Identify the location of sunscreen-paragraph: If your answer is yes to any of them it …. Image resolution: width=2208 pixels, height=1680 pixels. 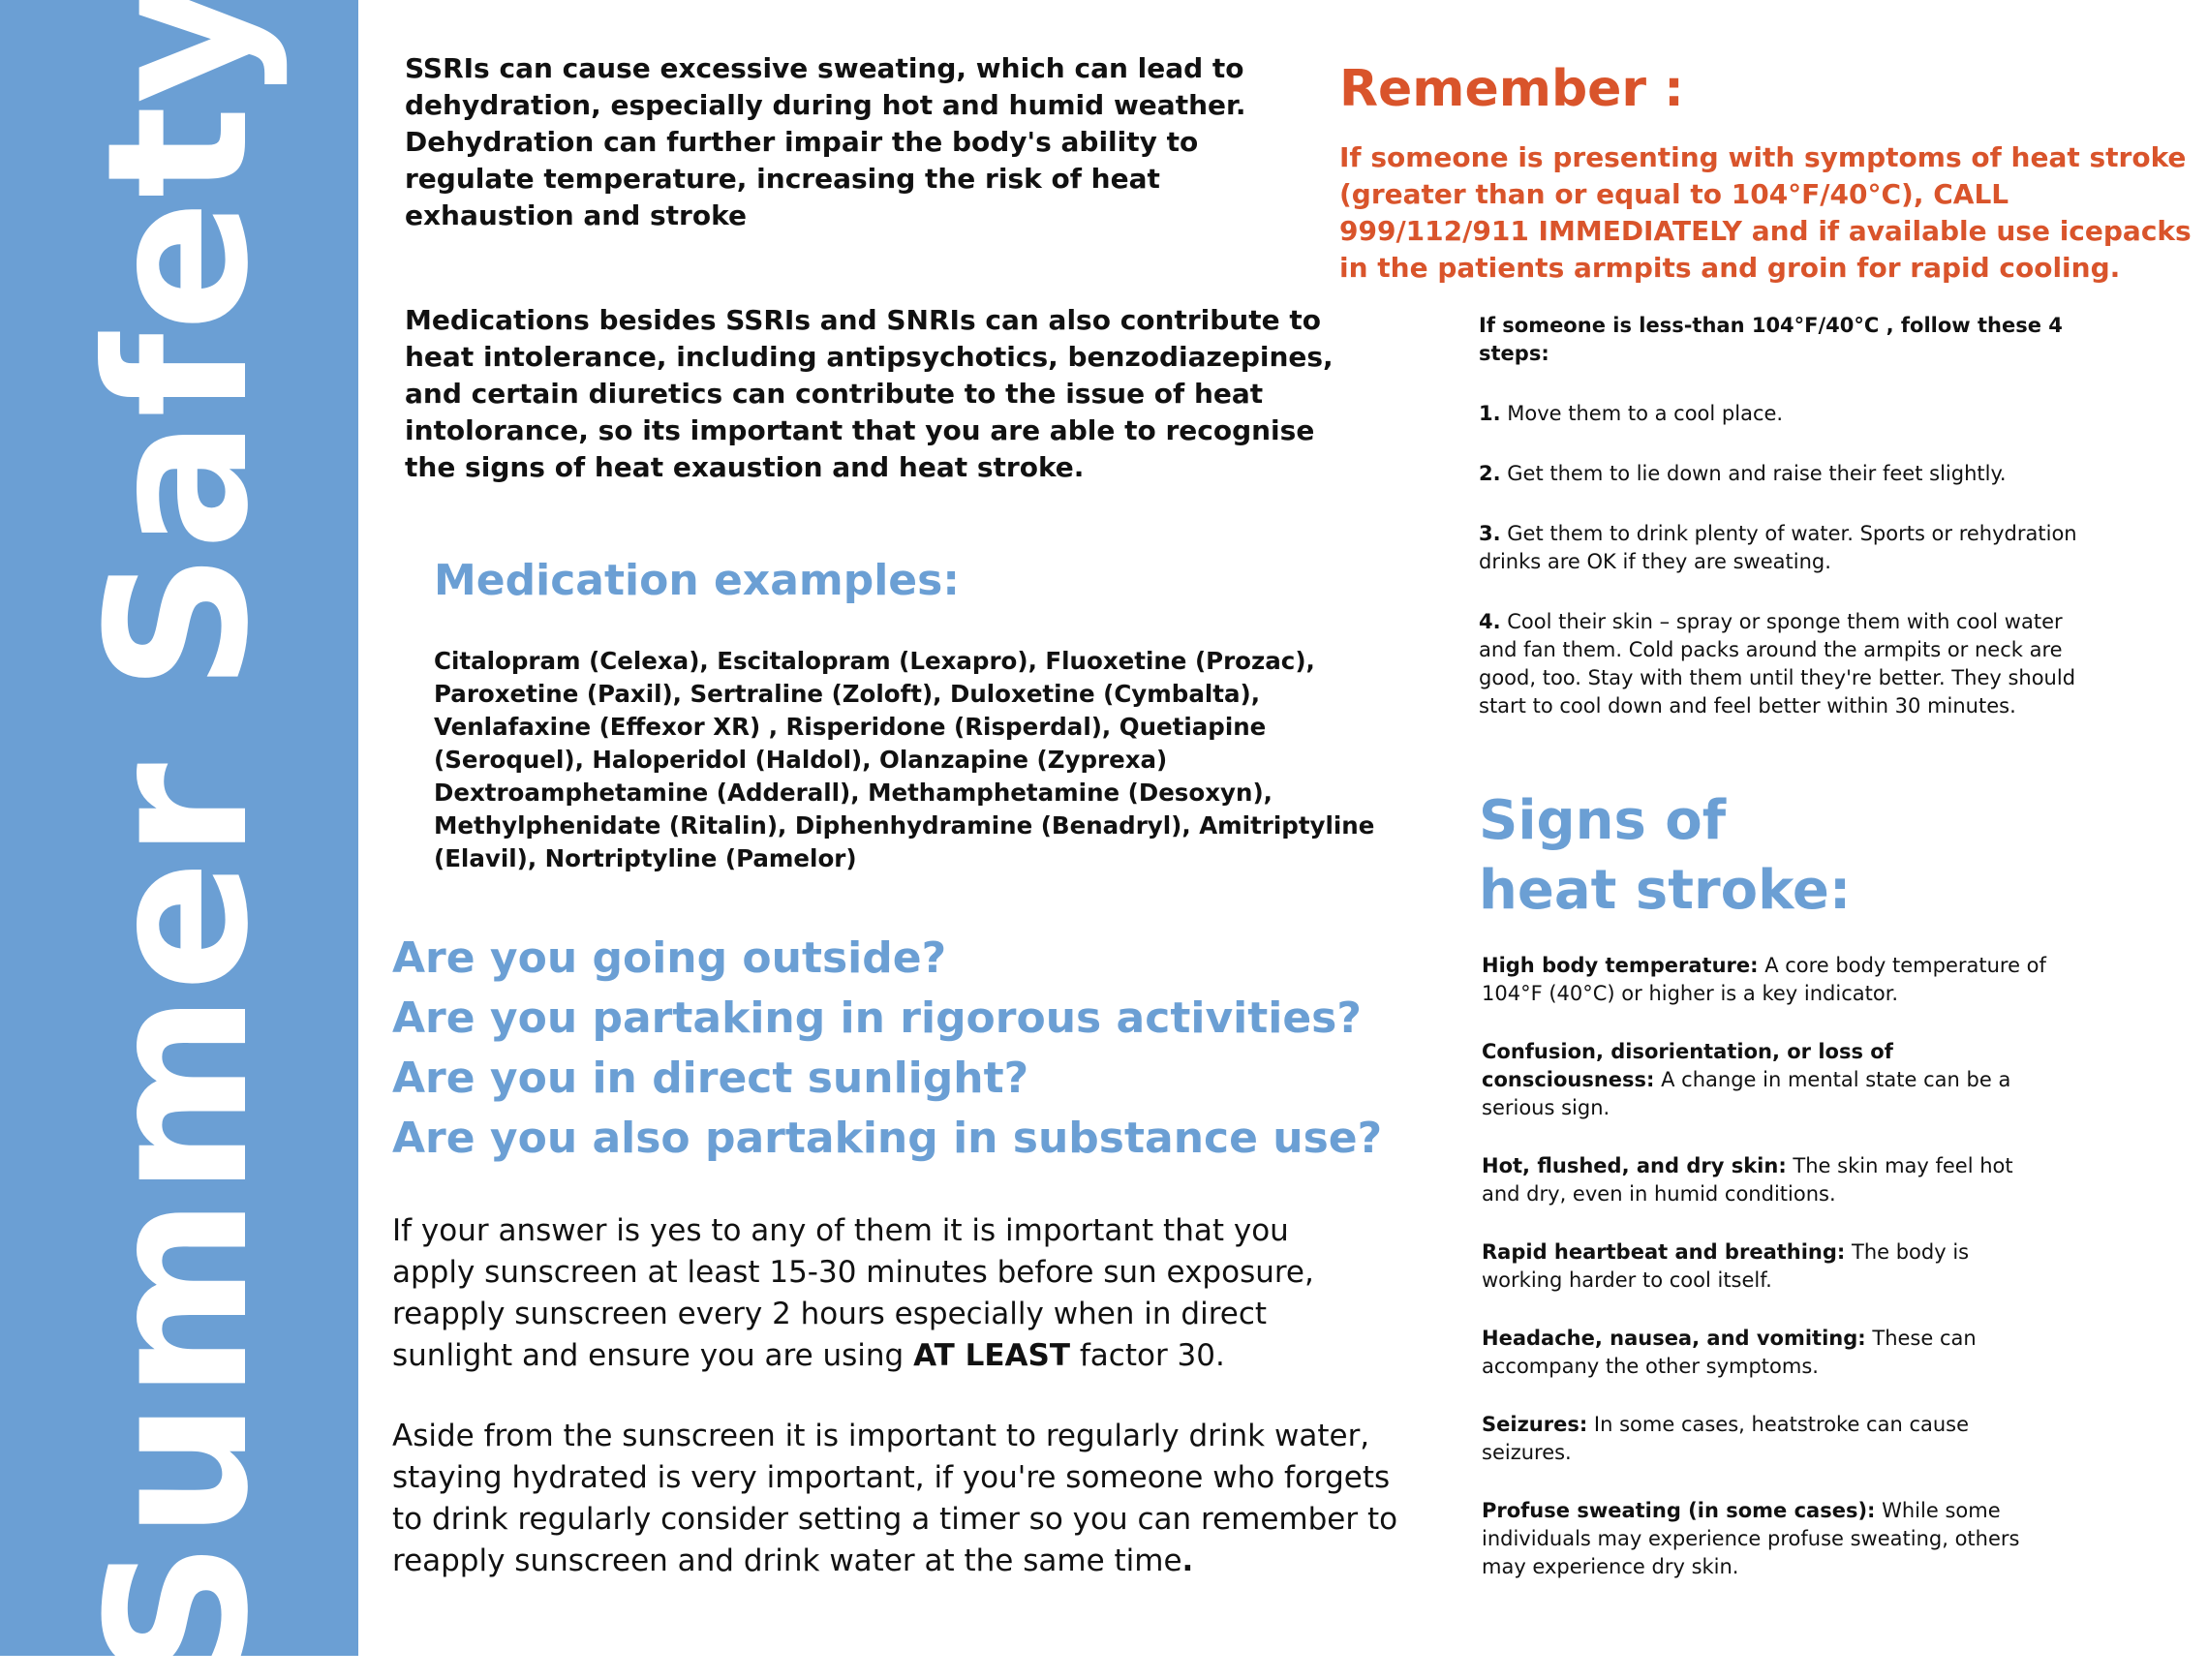
(876, 1294).